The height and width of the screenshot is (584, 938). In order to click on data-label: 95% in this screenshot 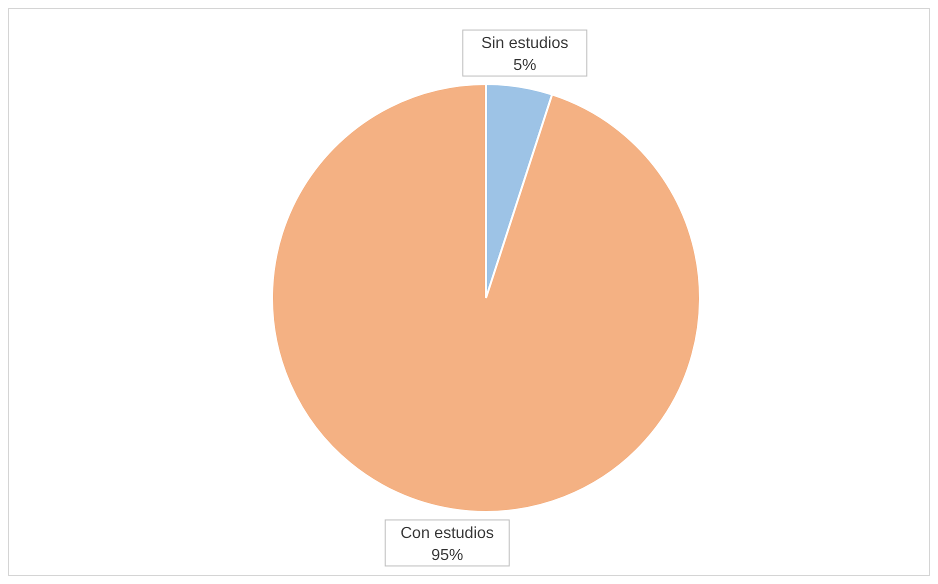, I will do `click(447, 555)`.